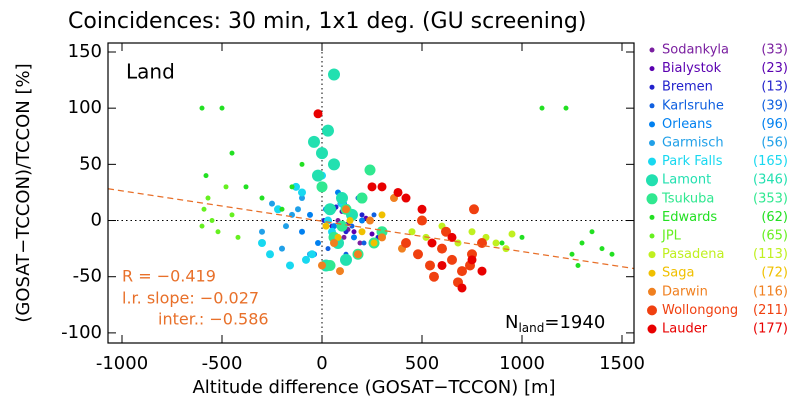 This screenshot has height=403, width=797. Describe the element at coordinates (774, 273) in the screenshot. I see `legend-count: (72)` at that location.